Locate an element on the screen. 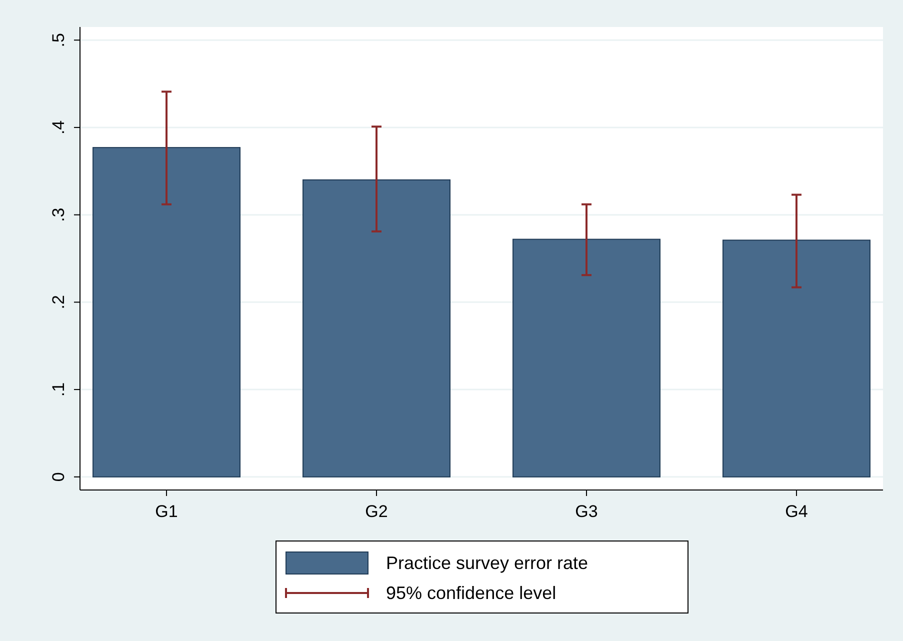 This screenshot has width=903, height=641. x-tick-label: G4 is located at coordinates (796, 511).